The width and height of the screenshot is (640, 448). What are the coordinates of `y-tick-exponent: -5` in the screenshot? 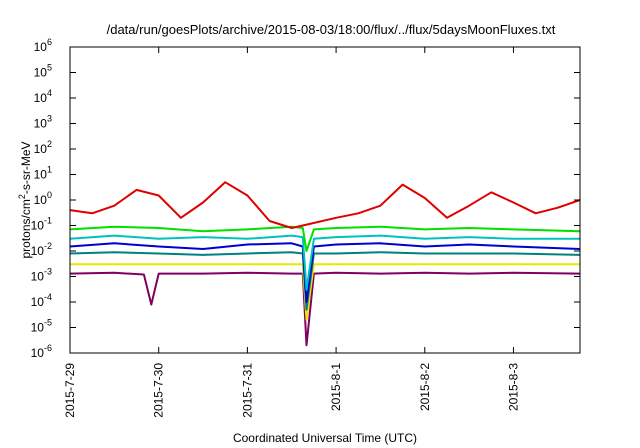 It's located at (48, 323).